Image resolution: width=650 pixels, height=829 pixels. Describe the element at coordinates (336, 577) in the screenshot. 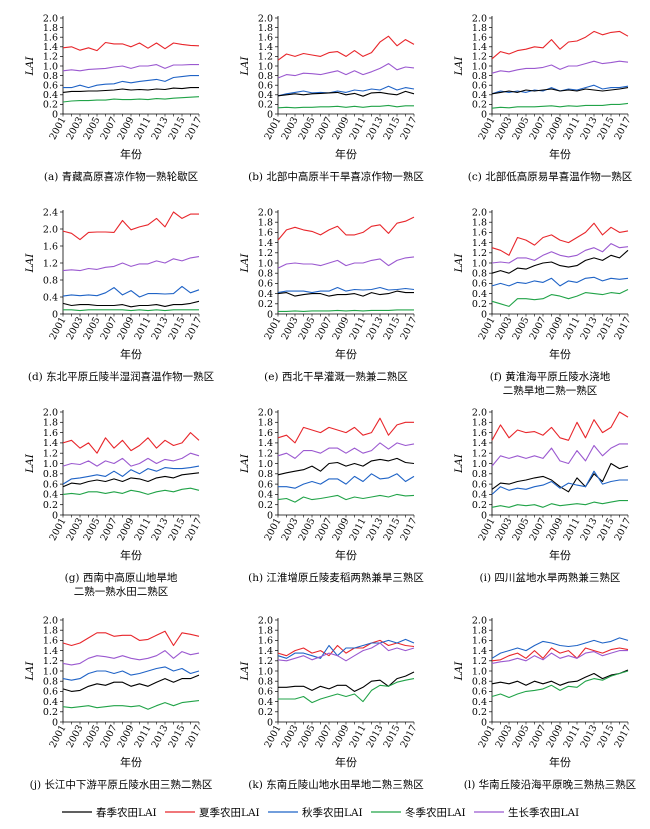

I see `panel-caption: (h) 江淮增原丘陵麦稻两熟兼旱三熟区` at that location.